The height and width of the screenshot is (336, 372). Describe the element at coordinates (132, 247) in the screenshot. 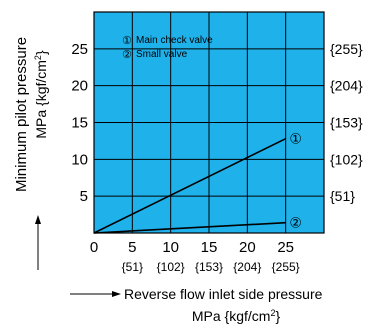

I see `x-tick-label: 5` at that location.